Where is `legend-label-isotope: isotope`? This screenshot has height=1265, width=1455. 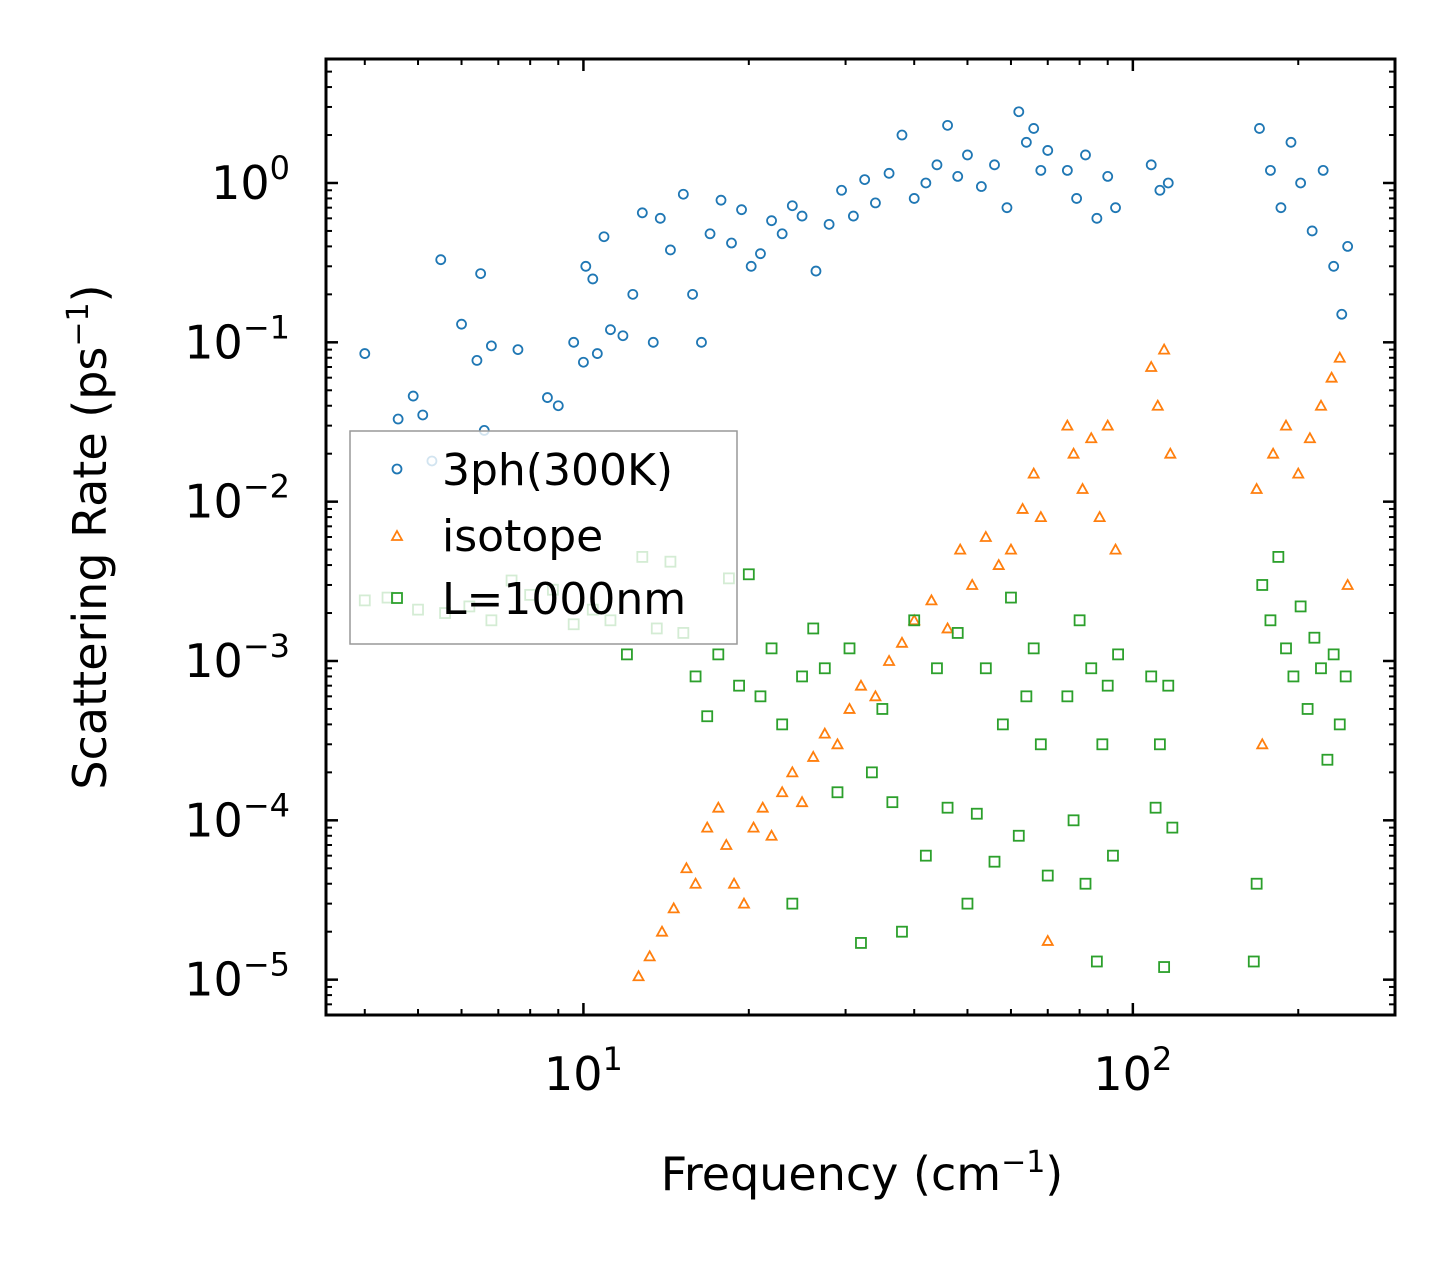 legend-label-isotope: isotope is located at coordinates (522, 536).